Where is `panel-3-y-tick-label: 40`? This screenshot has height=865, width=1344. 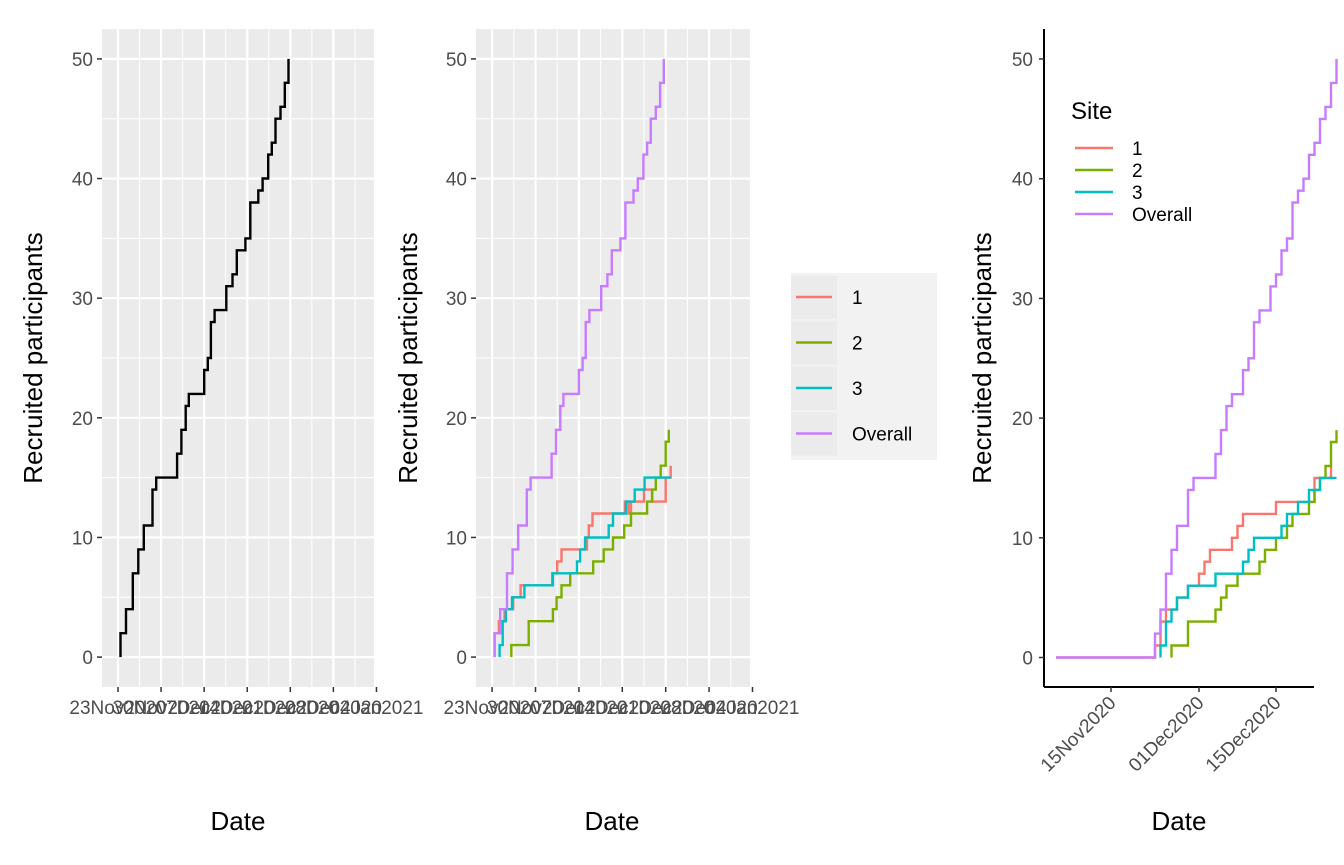 panel-3-y-tick-label: 40 is located at coordinates (1022, 180).